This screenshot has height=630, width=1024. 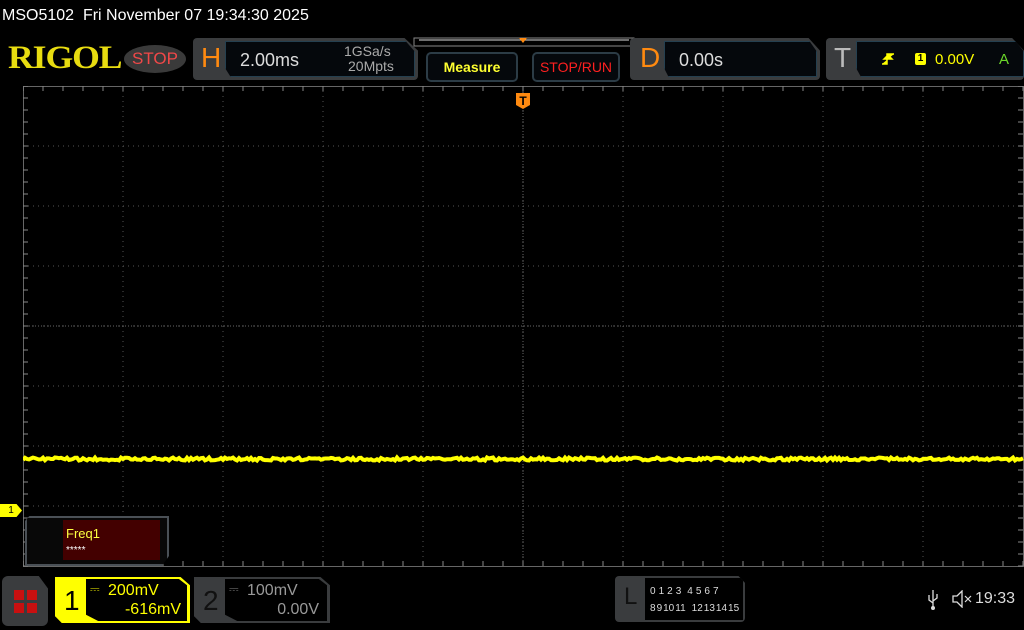 What do you see at coordinates (733, 608) in the screenshot?
I see `logic-channel-label: 15` at bounding box center [733, 608].